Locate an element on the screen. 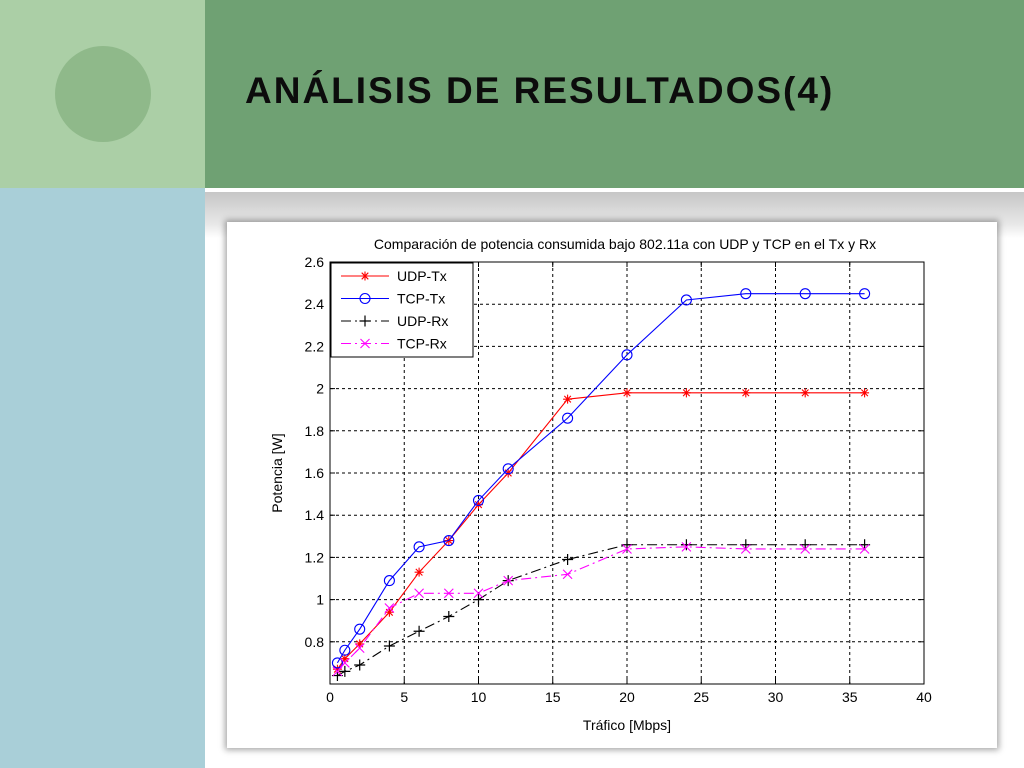 This screenshot has height=768, width=1024. x-tick-label: 15 is located at coordinates (553, 697).